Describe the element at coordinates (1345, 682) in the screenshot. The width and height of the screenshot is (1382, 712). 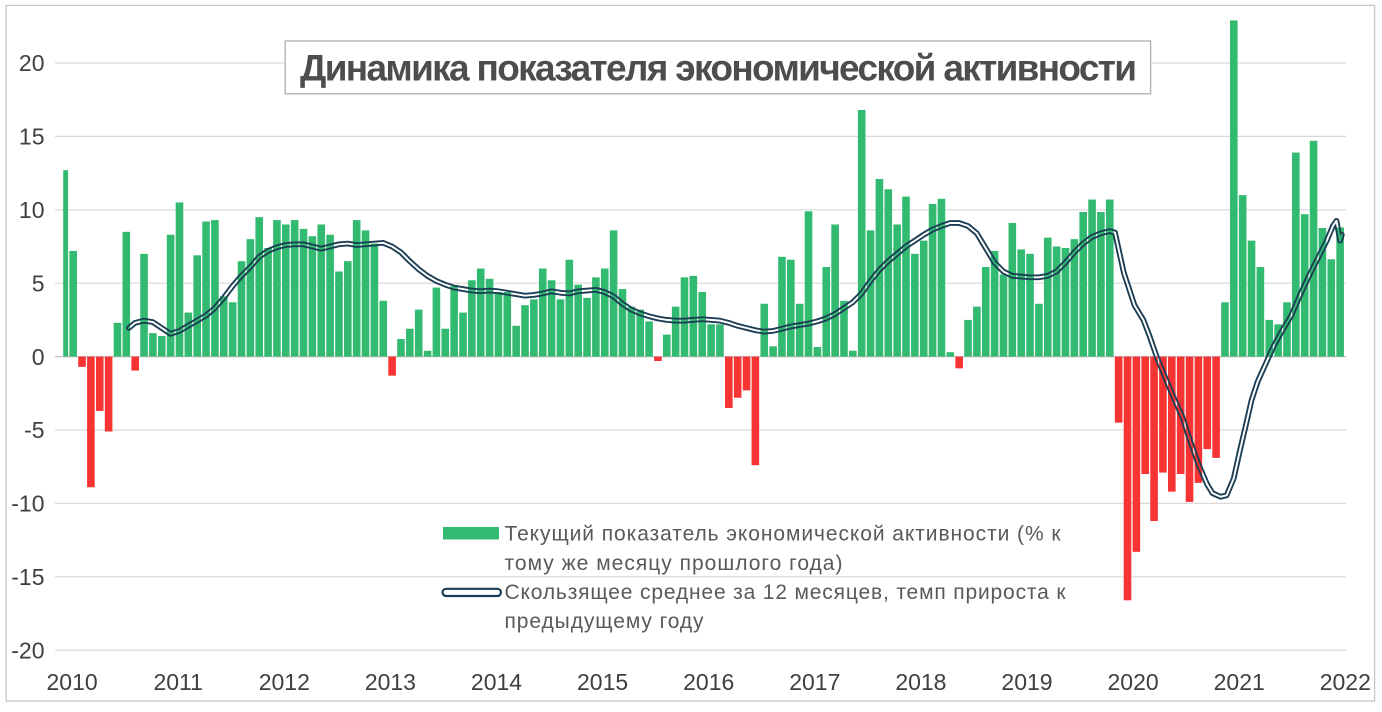
I see `svg-text: 2022` at that location.